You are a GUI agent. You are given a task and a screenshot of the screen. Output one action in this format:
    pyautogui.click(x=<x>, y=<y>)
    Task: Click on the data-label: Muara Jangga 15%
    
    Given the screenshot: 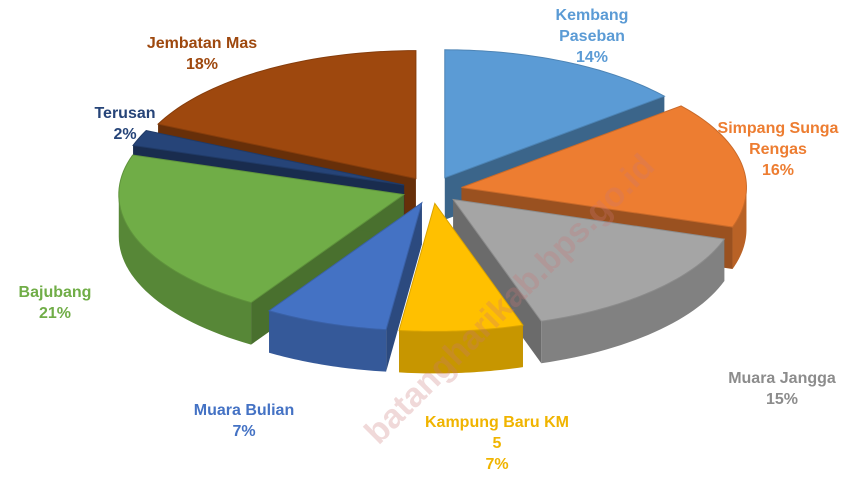 What is the action you would take?
    pyautogui.click(x=782, y=389)
    